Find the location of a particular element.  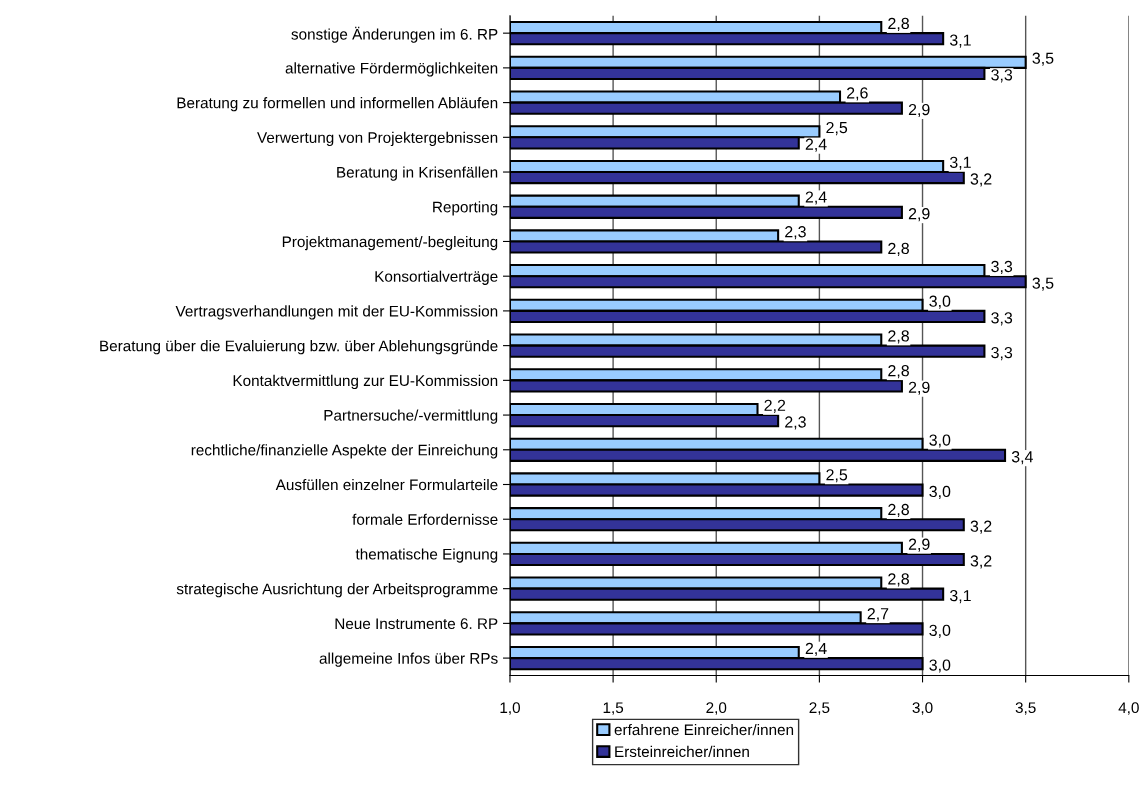

legend-label: Ersteinreicher/innen is located at coordinates (682, 751).